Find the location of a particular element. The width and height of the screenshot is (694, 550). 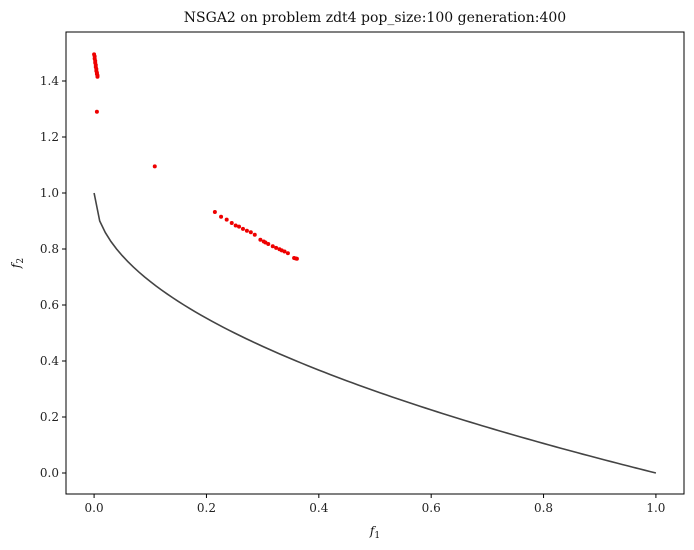

y-tick-label: 1.0 is located at coordinates (49, 193).